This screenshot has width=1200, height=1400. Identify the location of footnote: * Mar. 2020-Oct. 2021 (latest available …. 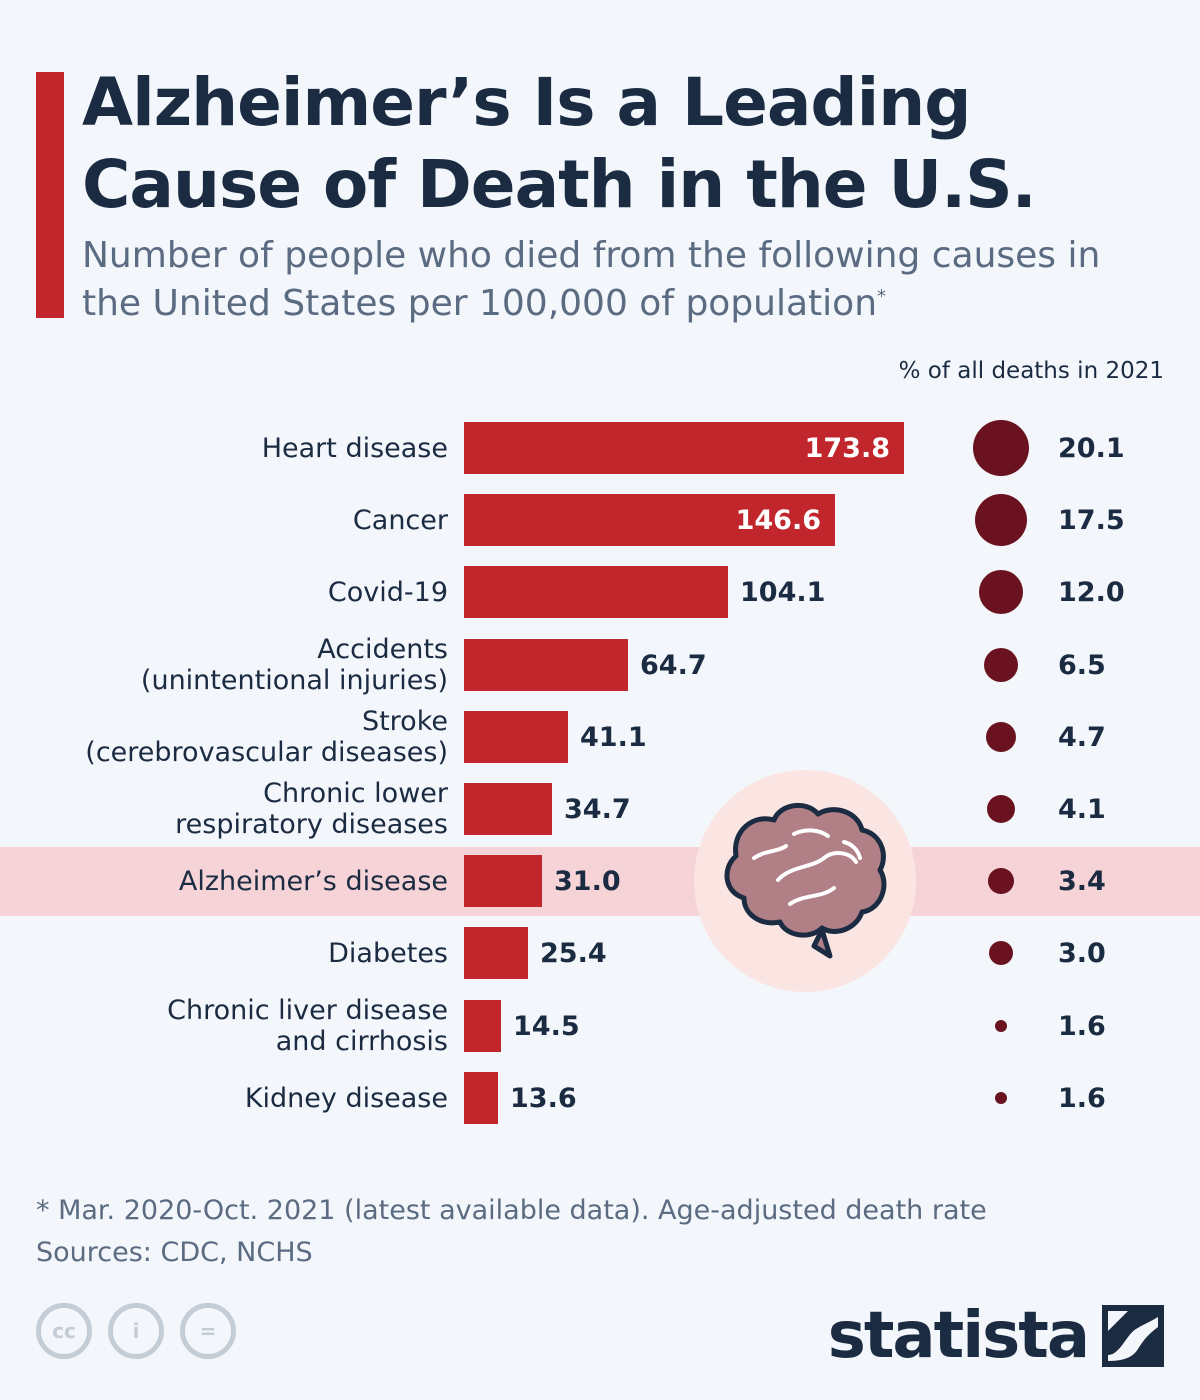
(511, 1232).